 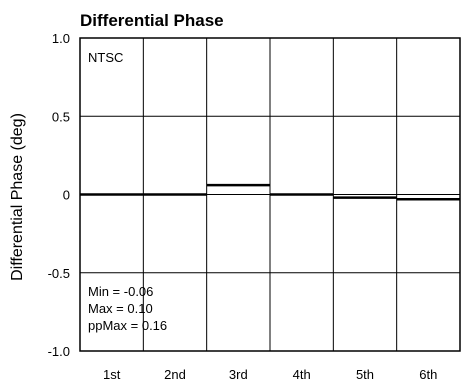 What do you see at coordinates (270, 374) in the screenshot?
I see `x-tick-labels: 1st 2nd 3rd 4th 5th 6th` at bounding box center [270, 374].